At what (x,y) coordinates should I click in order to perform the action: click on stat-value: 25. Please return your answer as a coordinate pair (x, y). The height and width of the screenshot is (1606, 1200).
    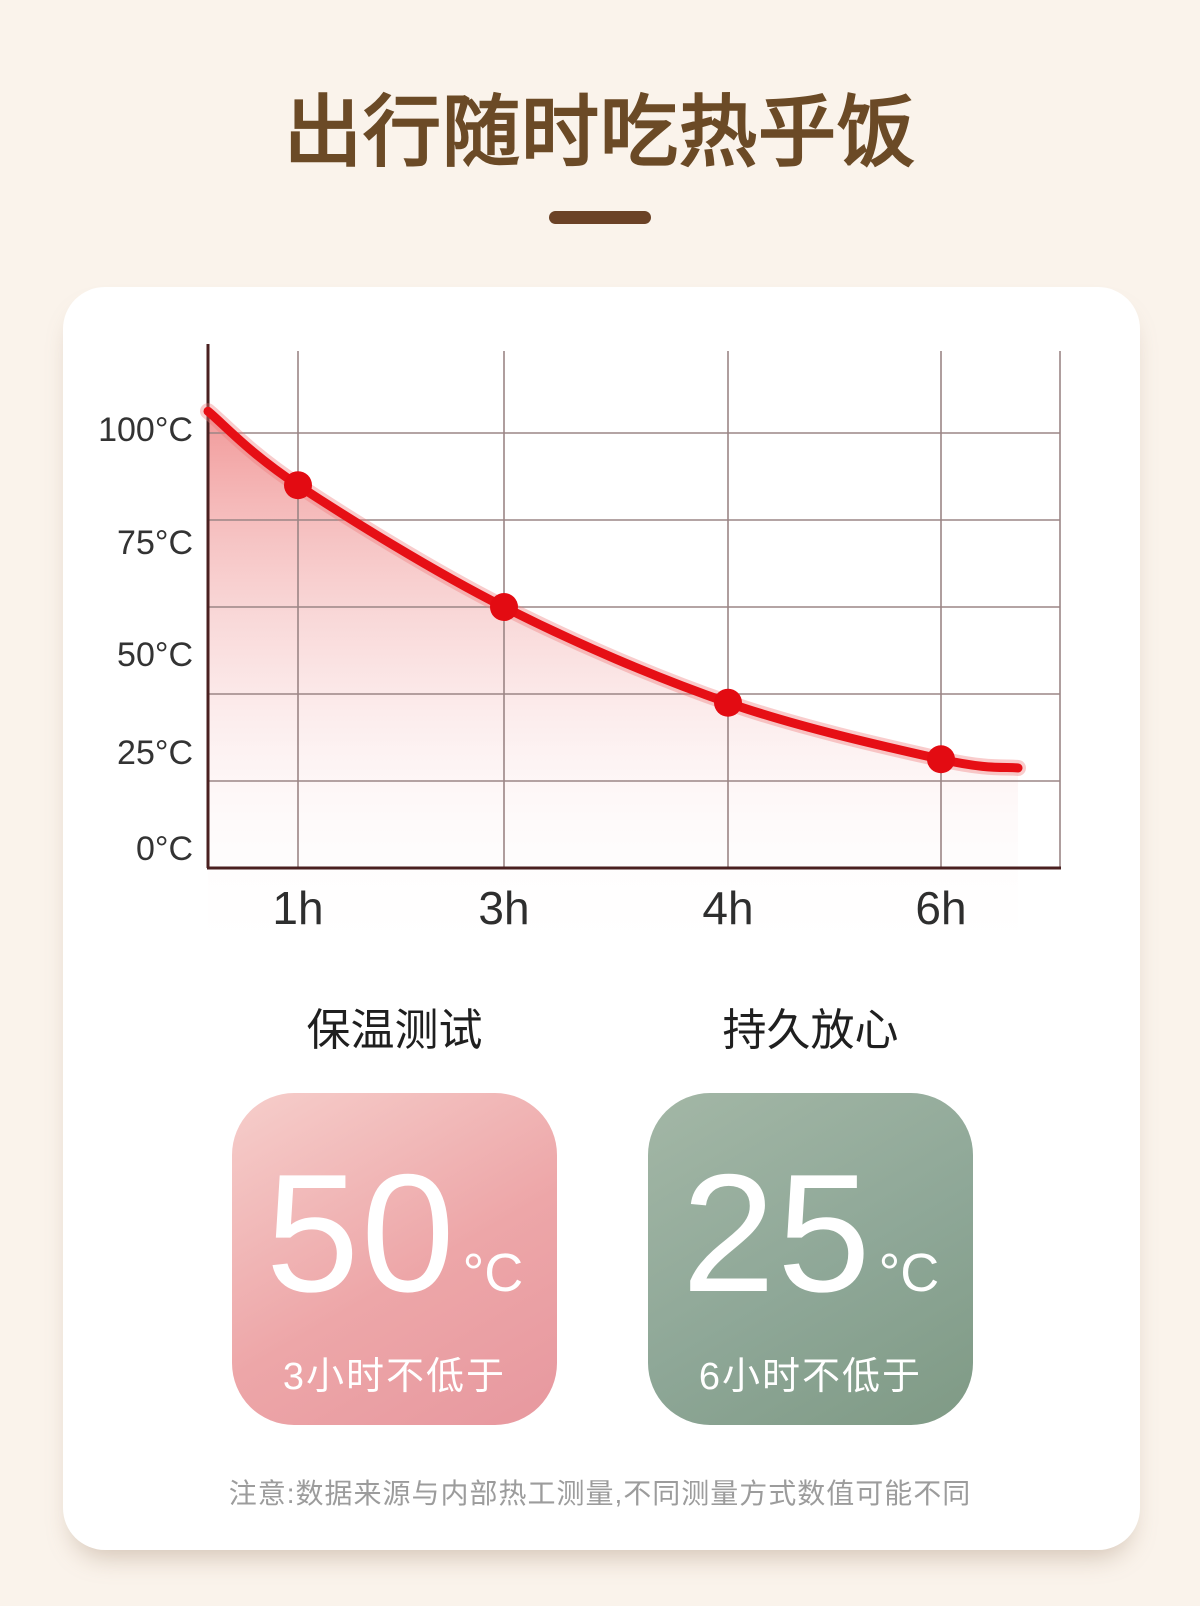
    Looking at the image, I should click on (777, 1233).